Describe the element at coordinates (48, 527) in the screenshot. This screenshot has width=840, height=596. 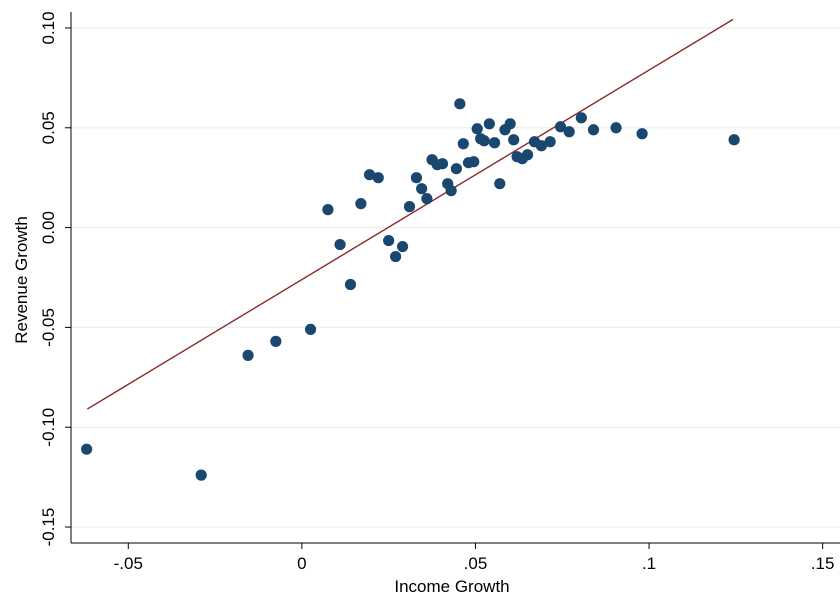
I see `y-tick-label: -0.15` at that location.